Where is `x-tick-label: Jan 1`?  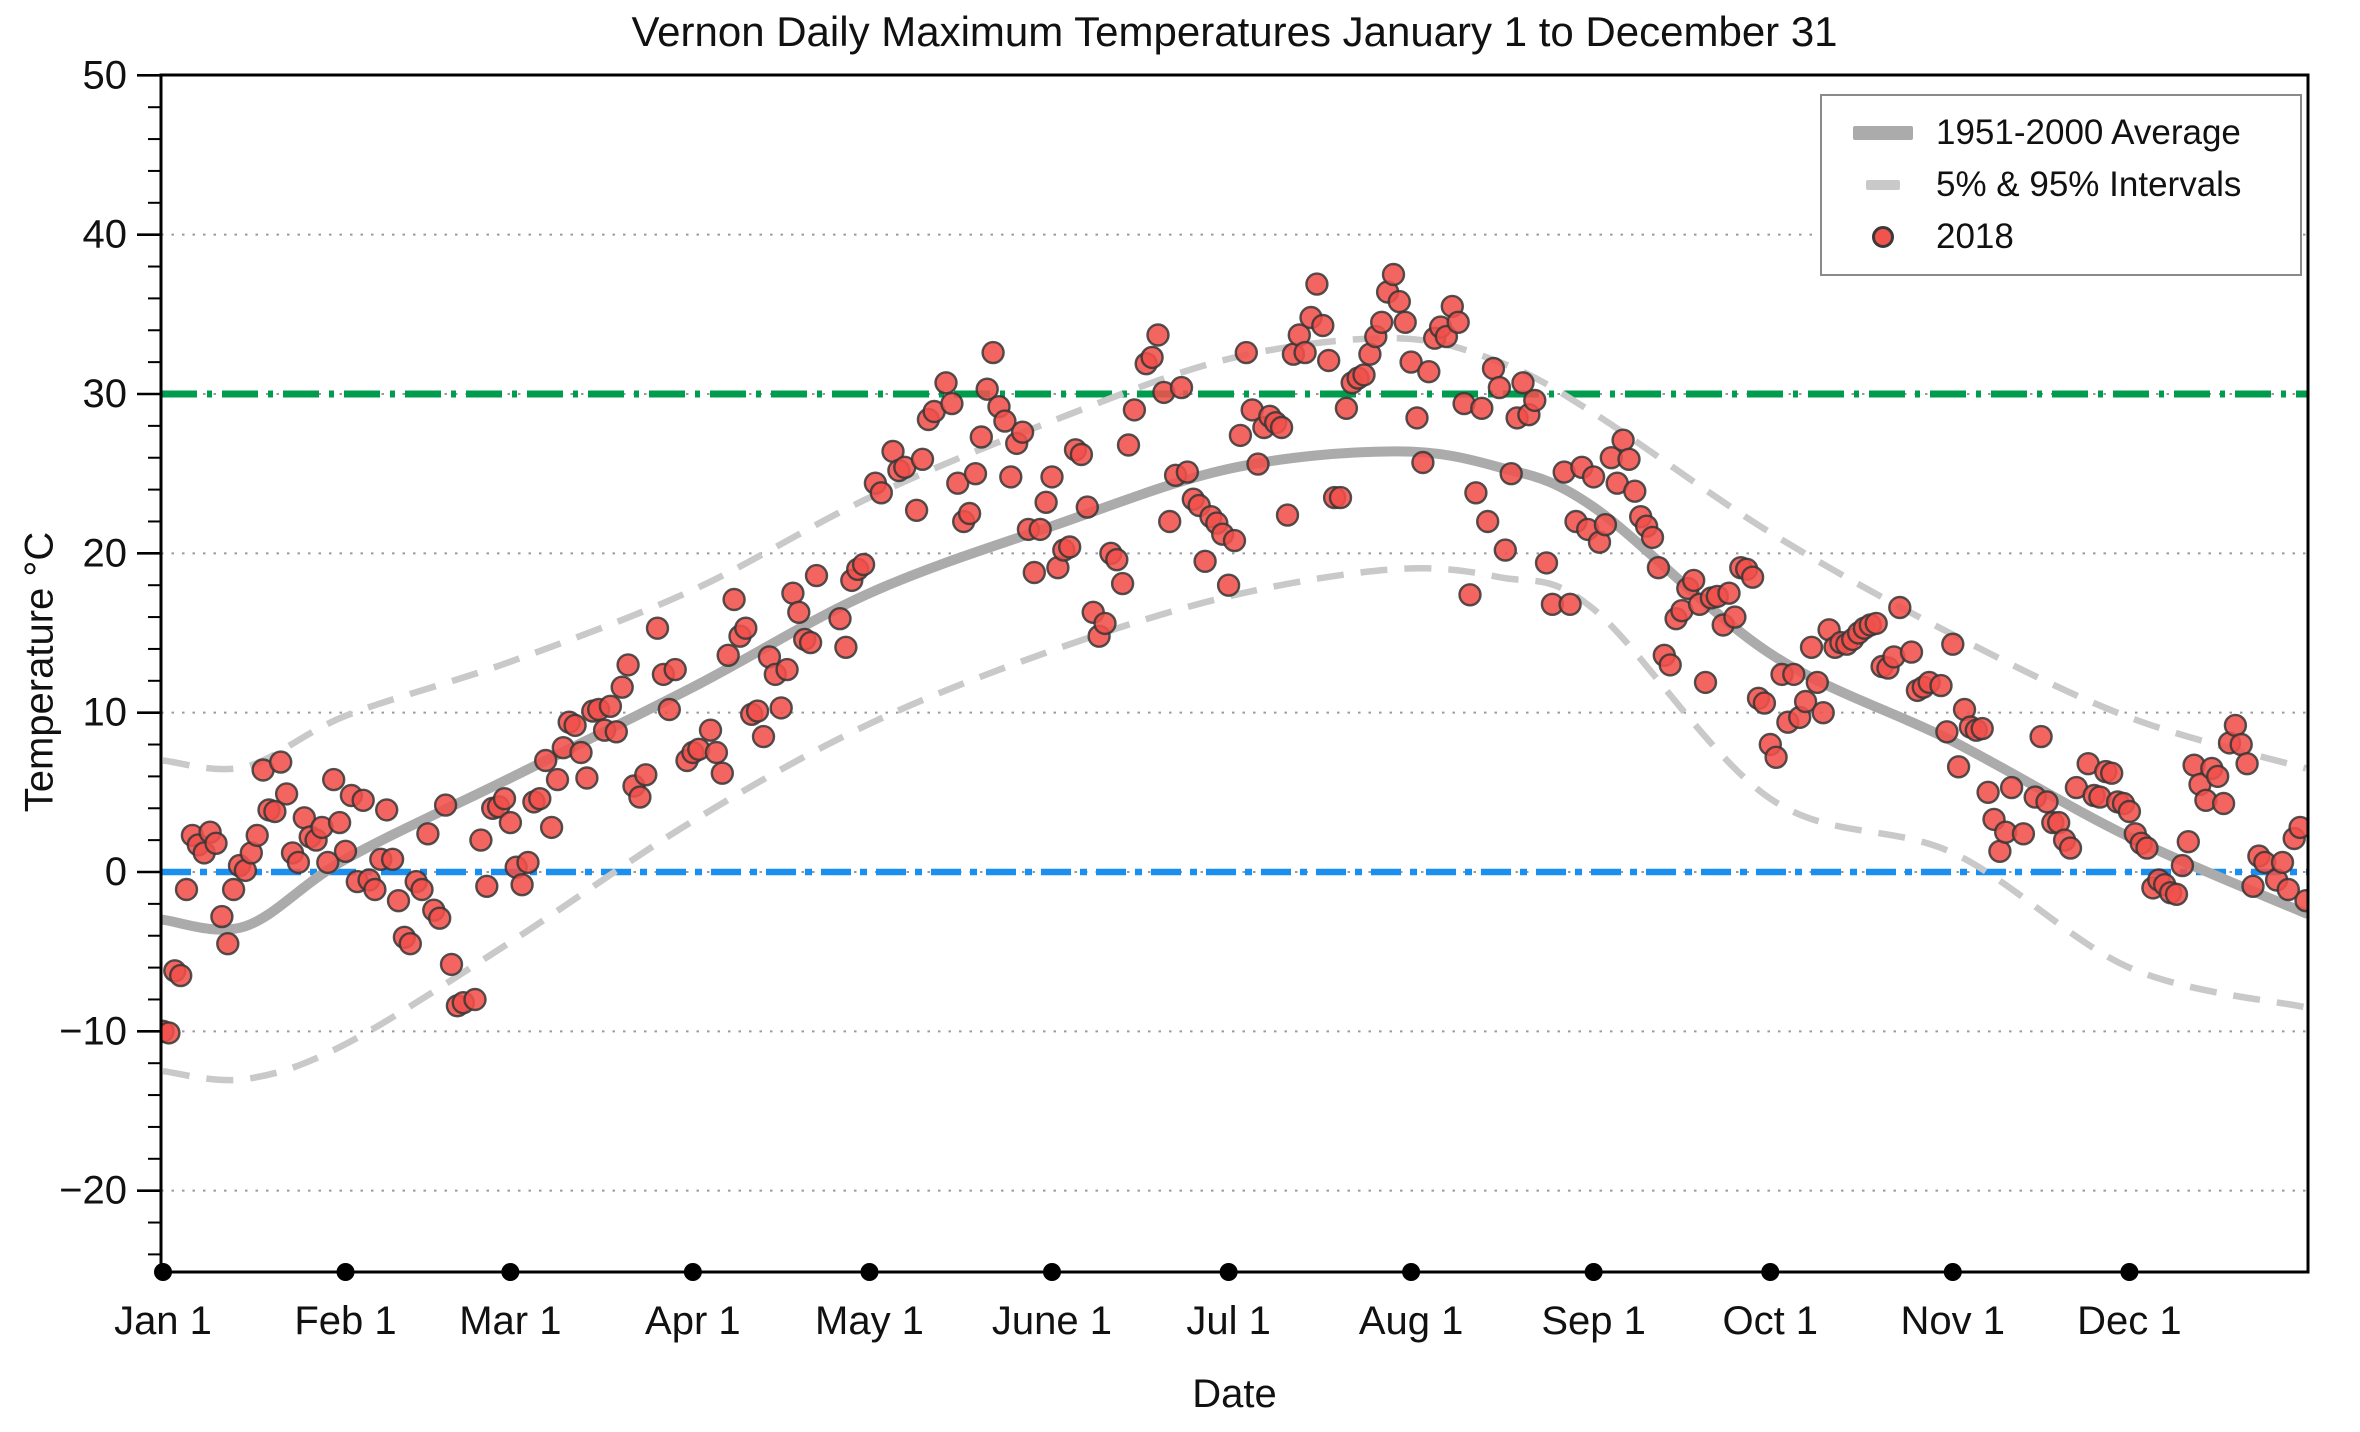
x-tick-label: Jan 1 is located at coordinates (163, 1321).